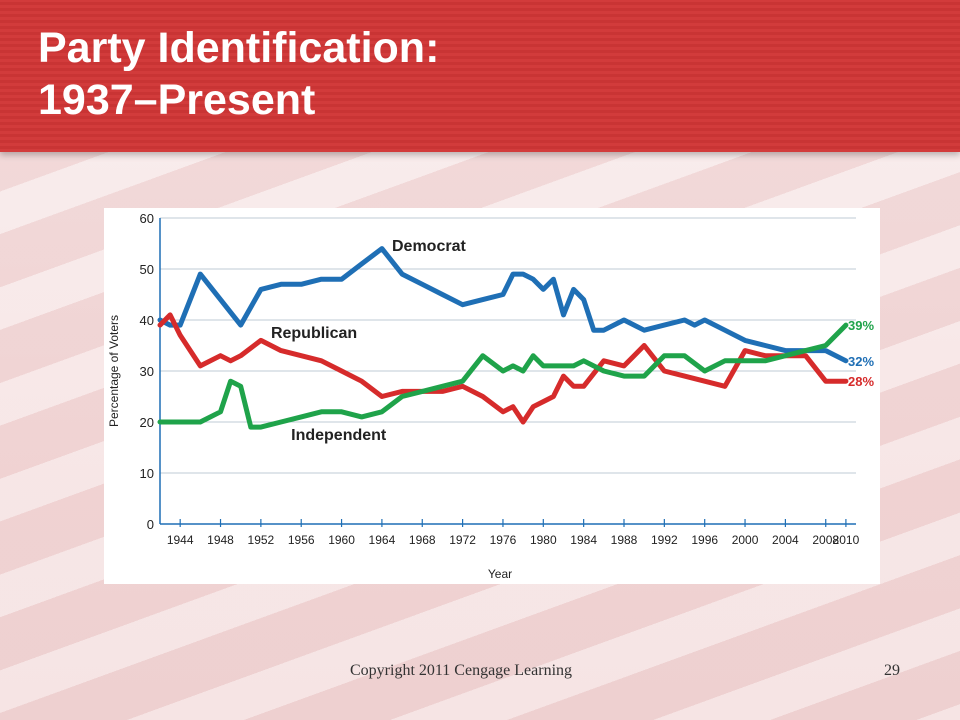  Describe the element at coordinates (503, 376) in the screenshot. I see `independent-line` at that location.